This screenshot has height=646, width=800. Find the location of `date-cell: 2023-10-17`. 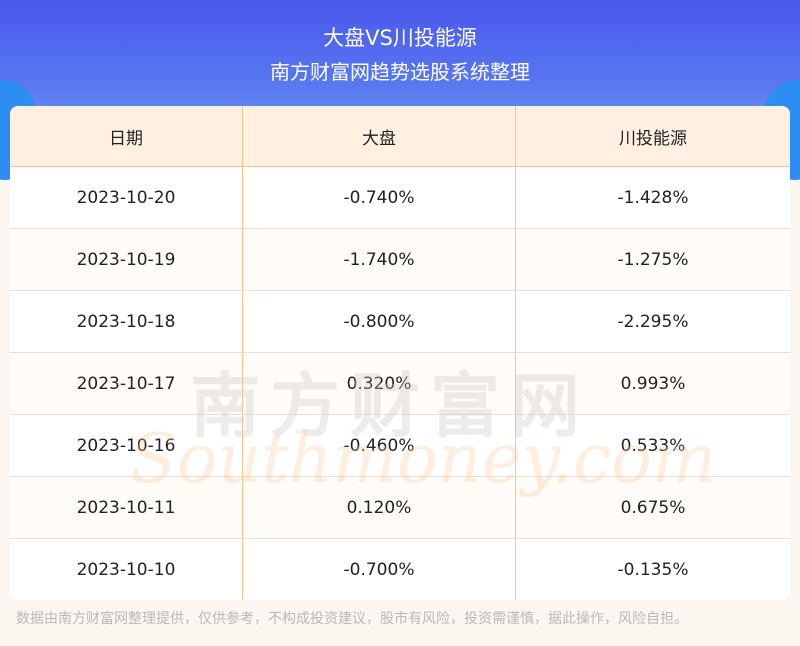

date-cell: 2023-10-17 is located at coordinates (126, 383).